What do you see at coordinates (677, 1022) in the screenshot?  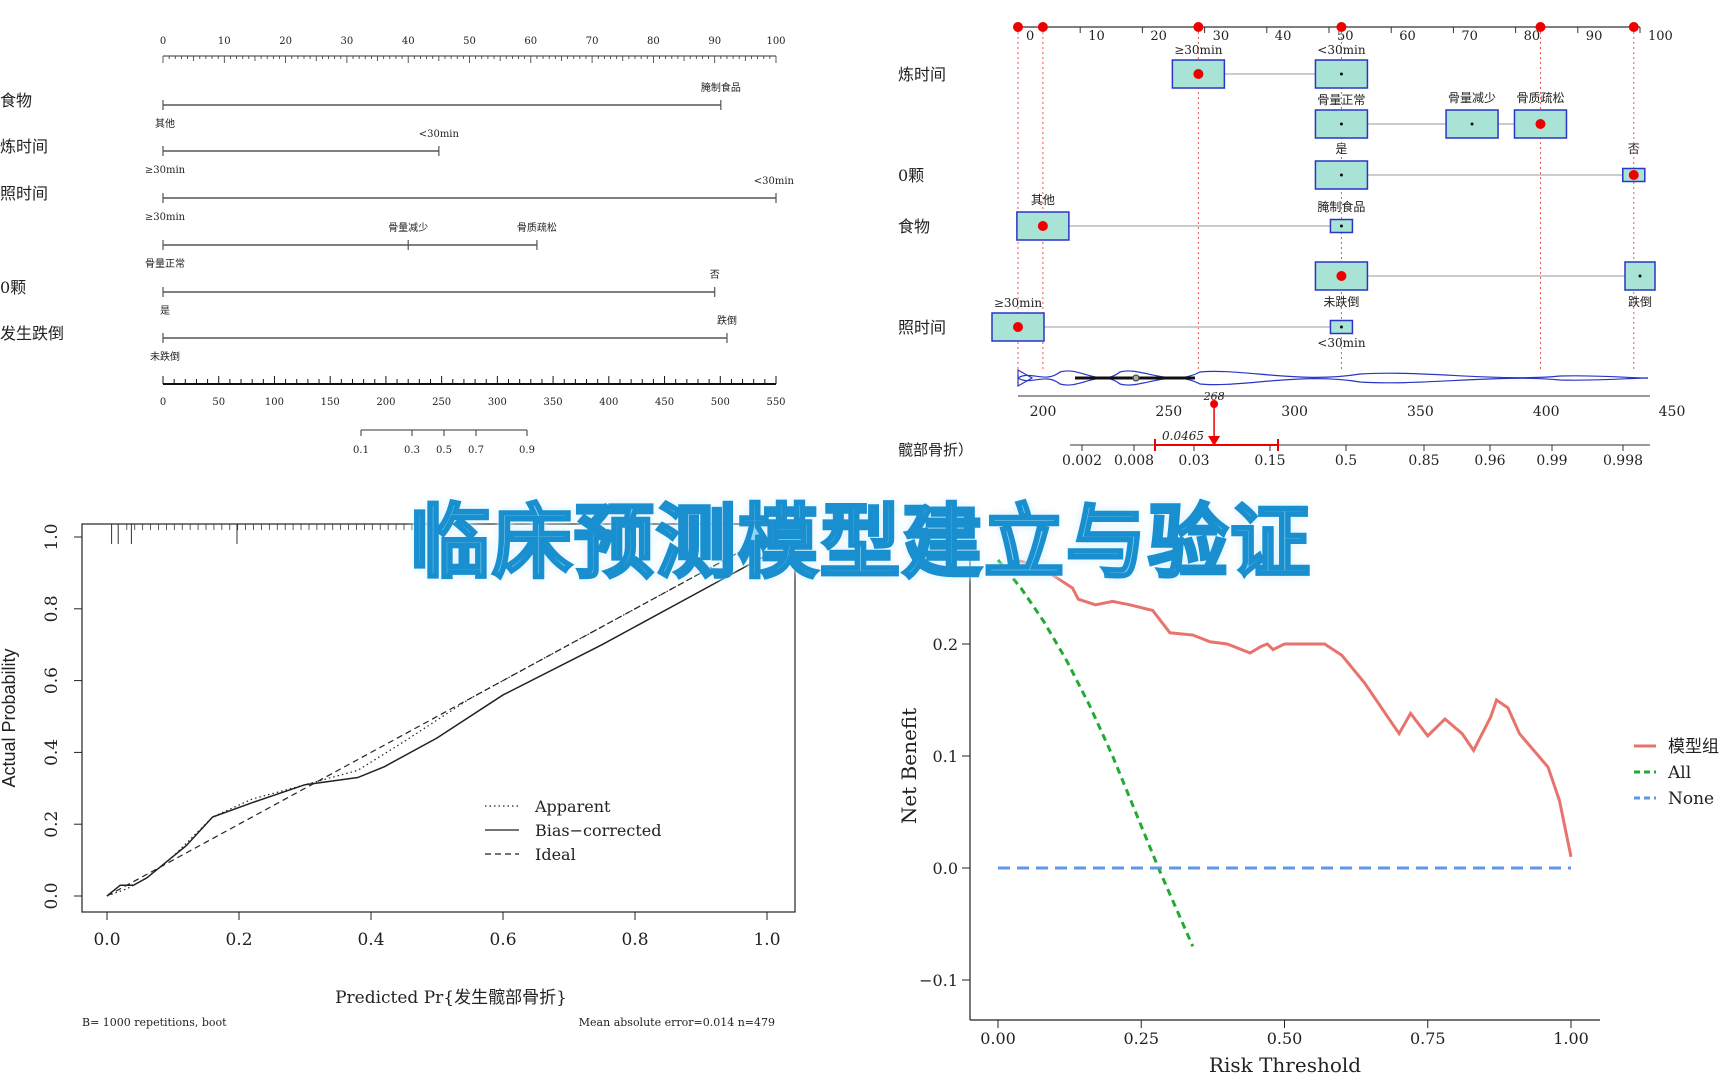 I see `footer-right: Mean absolute error=0.014 n=479` at bounding box center [677, 1022].